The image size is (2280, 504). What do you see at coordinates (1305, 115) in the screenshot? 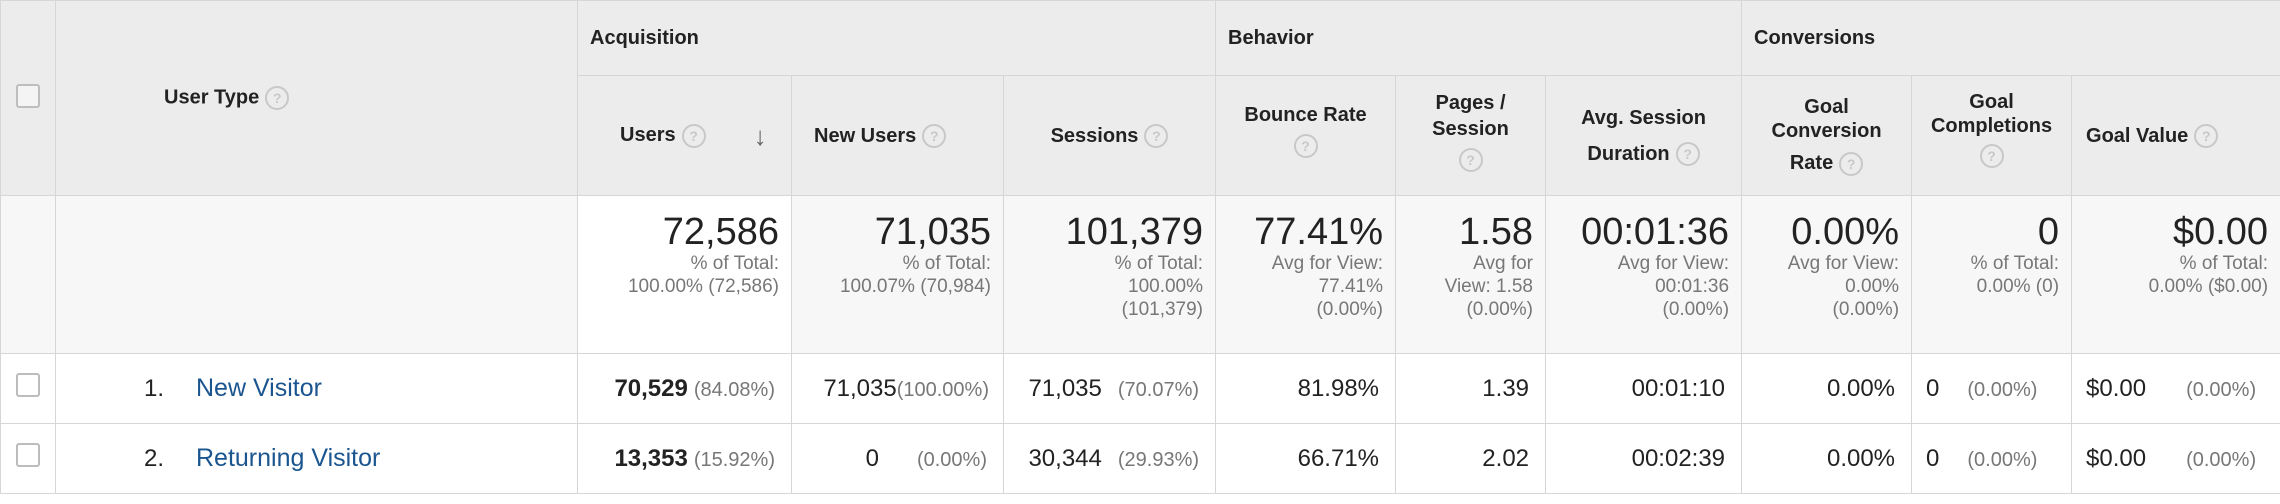
I see `column-bounce-rate-label: Bounce Rate` at bounding box center [1305, 115].